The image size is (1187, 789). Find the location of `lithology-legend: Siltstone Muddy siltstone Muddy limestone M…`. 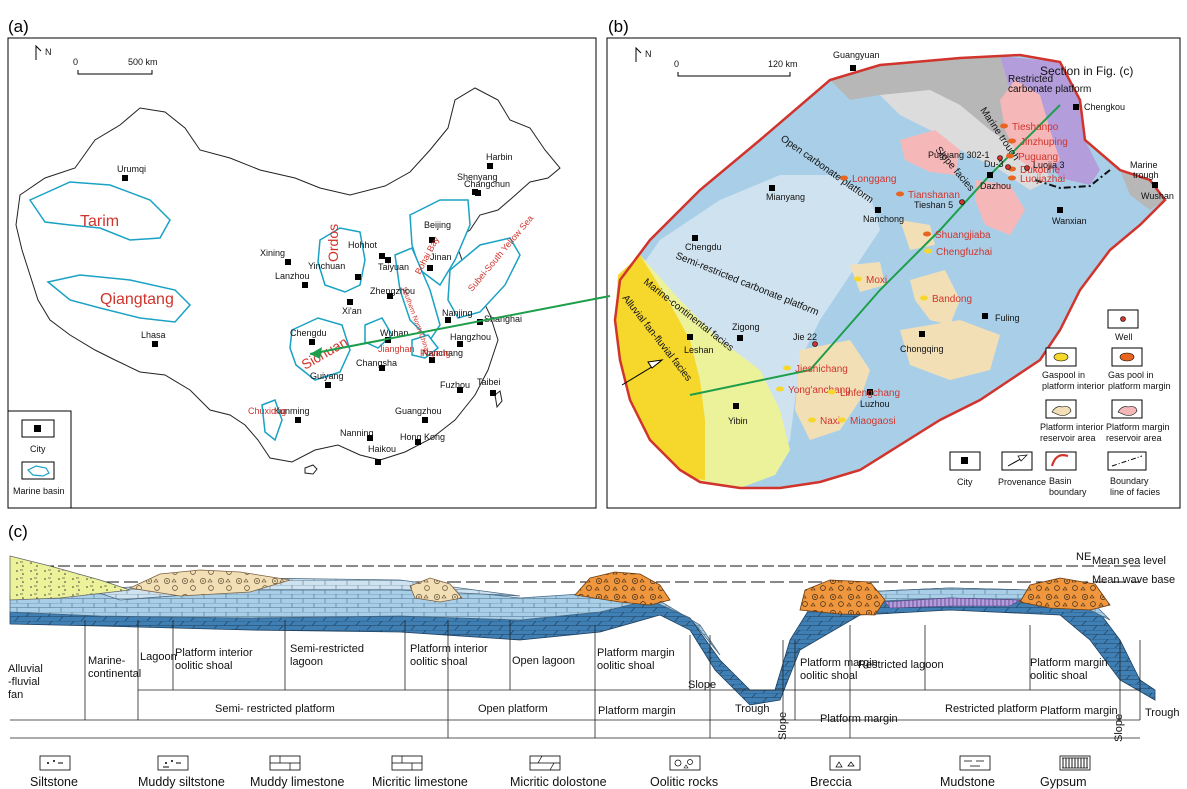

lithology-legend: Siltstone Muddy siltstone Muddy limestone M… is located at coordinates (560, 772).